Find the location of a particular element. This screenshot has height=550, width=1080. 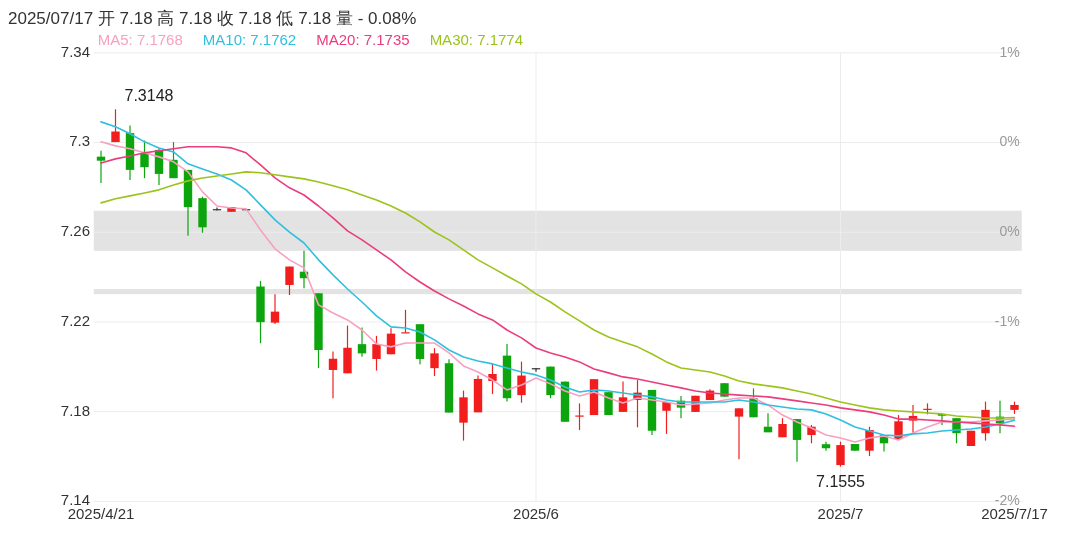

y-tick-label: 7.18 is located at coordinates (75, 410).